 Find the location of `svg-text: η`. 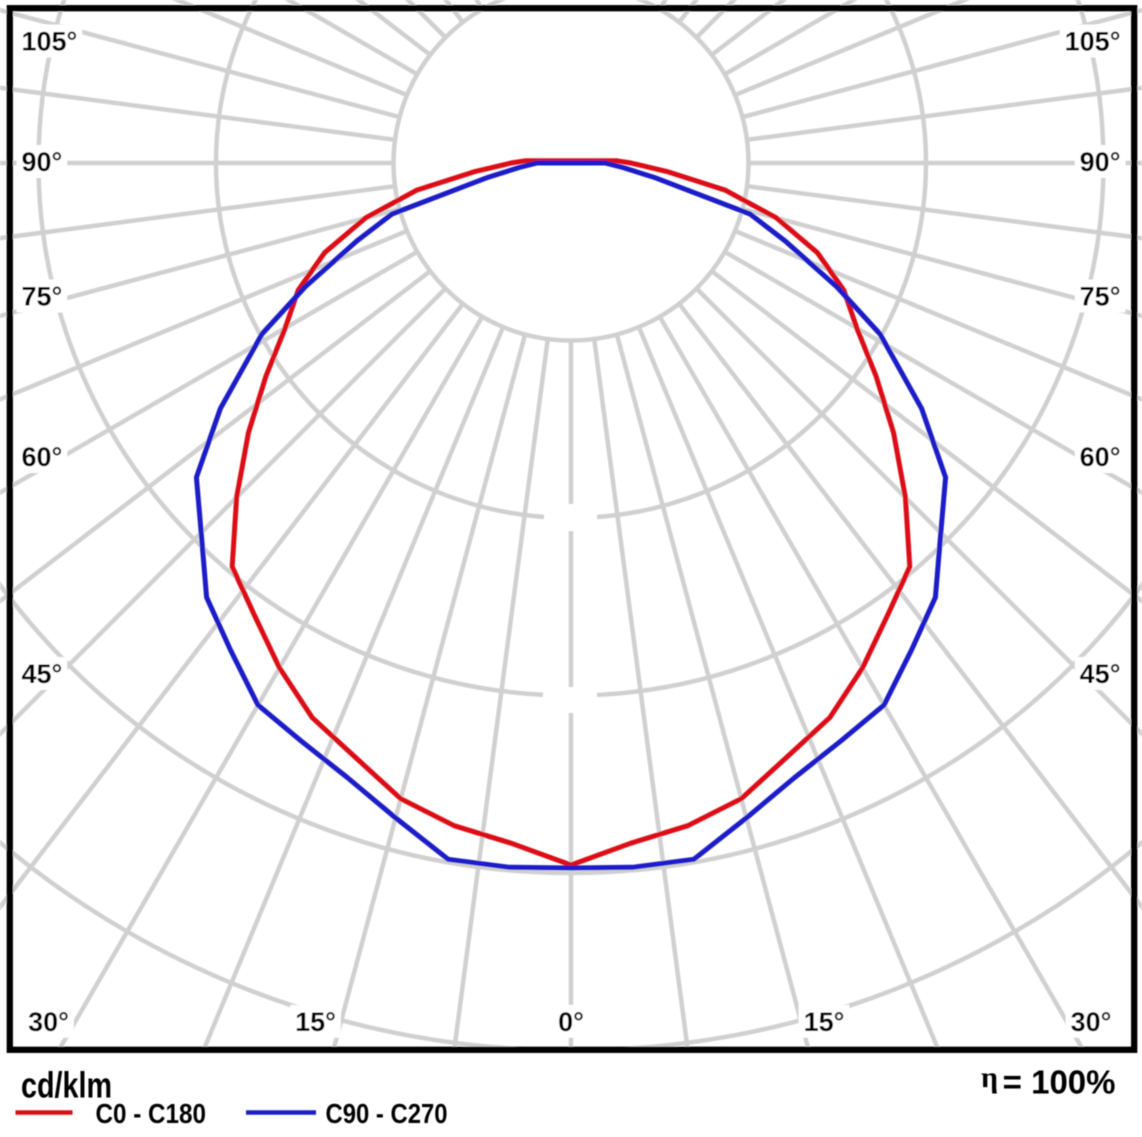

svg-text: η is located at coordinates (989, 1077).